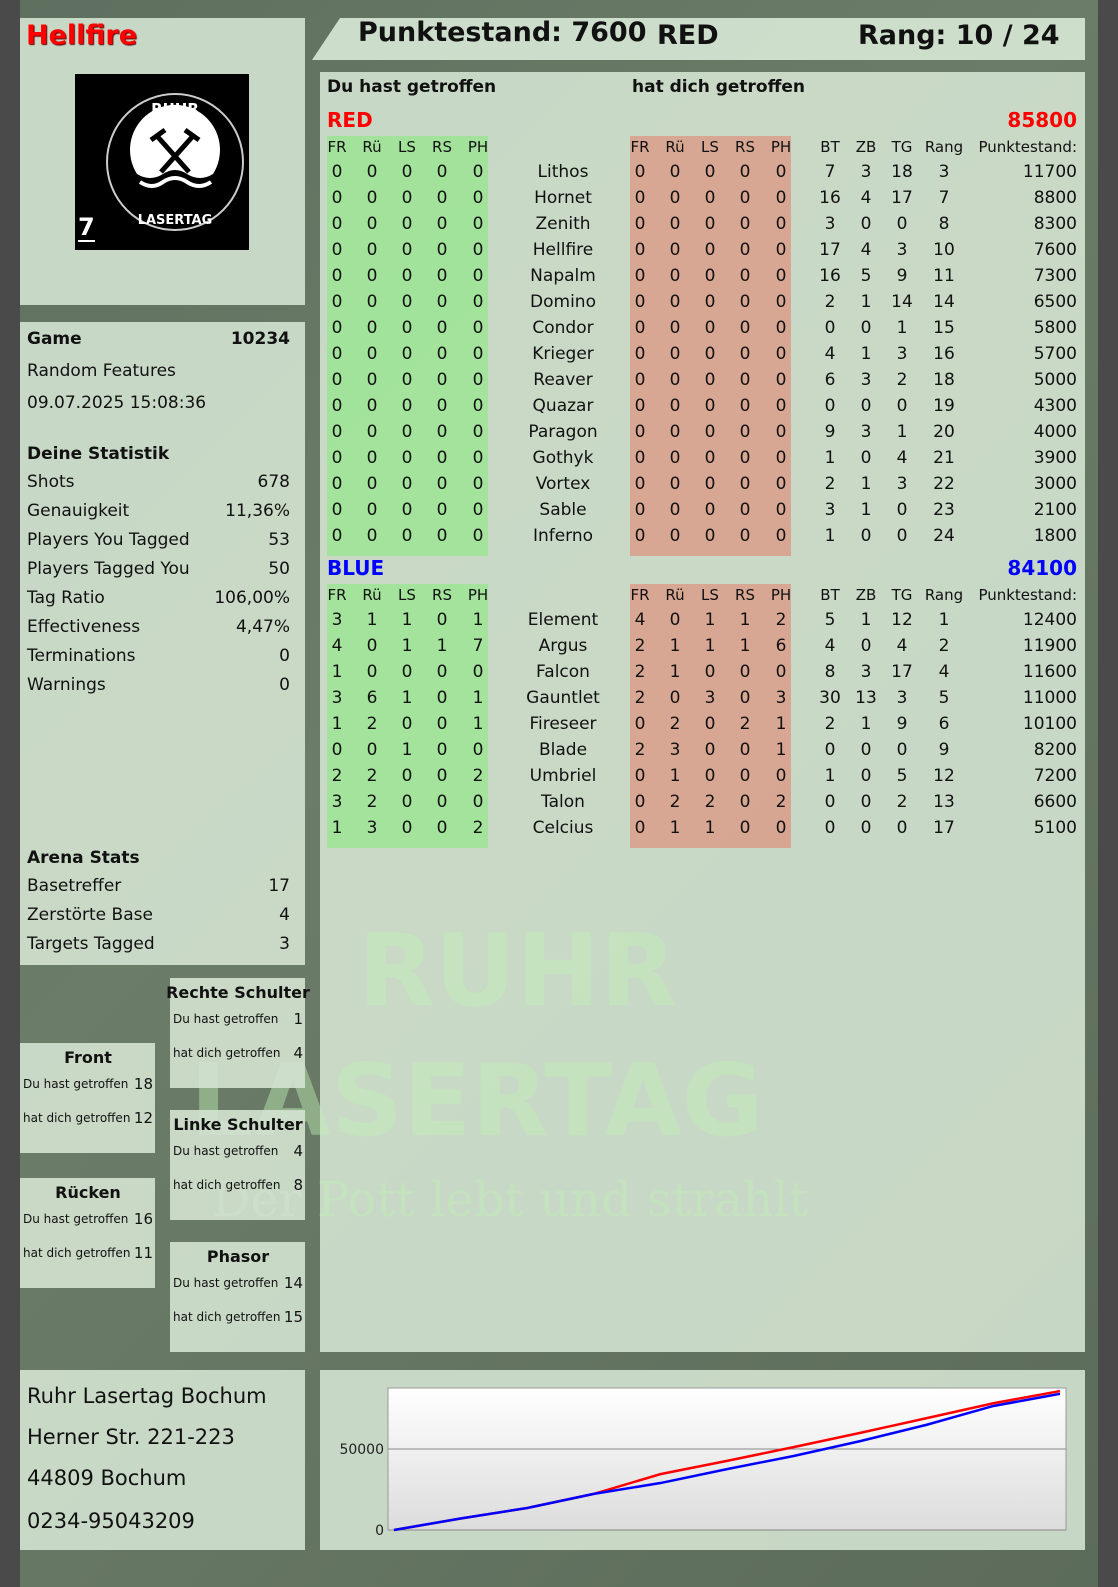 The width and height of the screenshot is (1118, 1587). Describe the element at coordinates (866, 698) in the screenshot. I see `stat-cell: 13` at that location.